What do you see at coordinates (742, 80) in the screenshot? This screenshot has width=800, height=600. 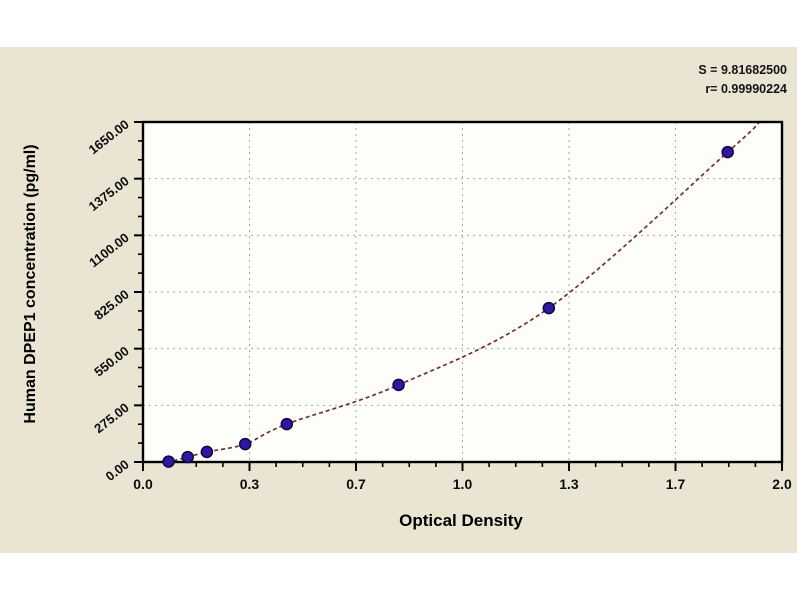 I see `fit-statistics: S = 9.81682500 r= 0.99990224` at bounding box center [742, 80].